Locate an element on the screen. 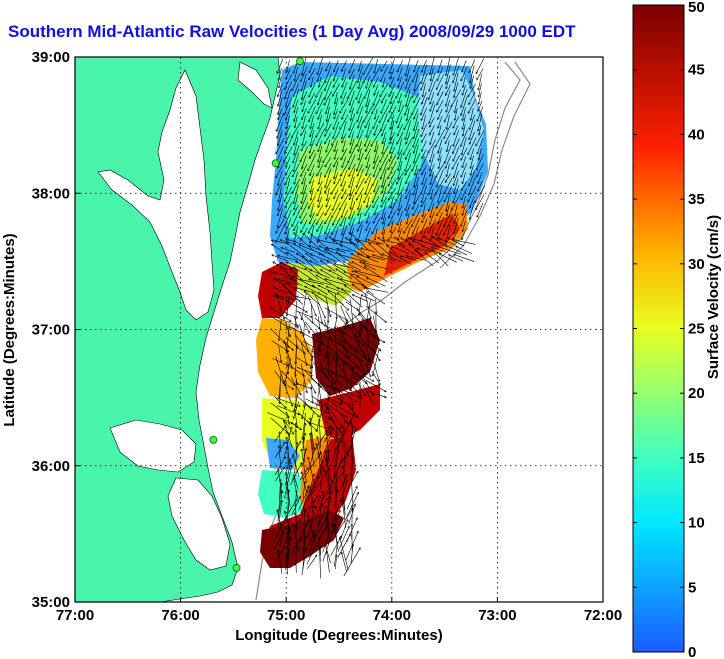  colorbar-tick-label: 40 is located at coordinates (696, 134).